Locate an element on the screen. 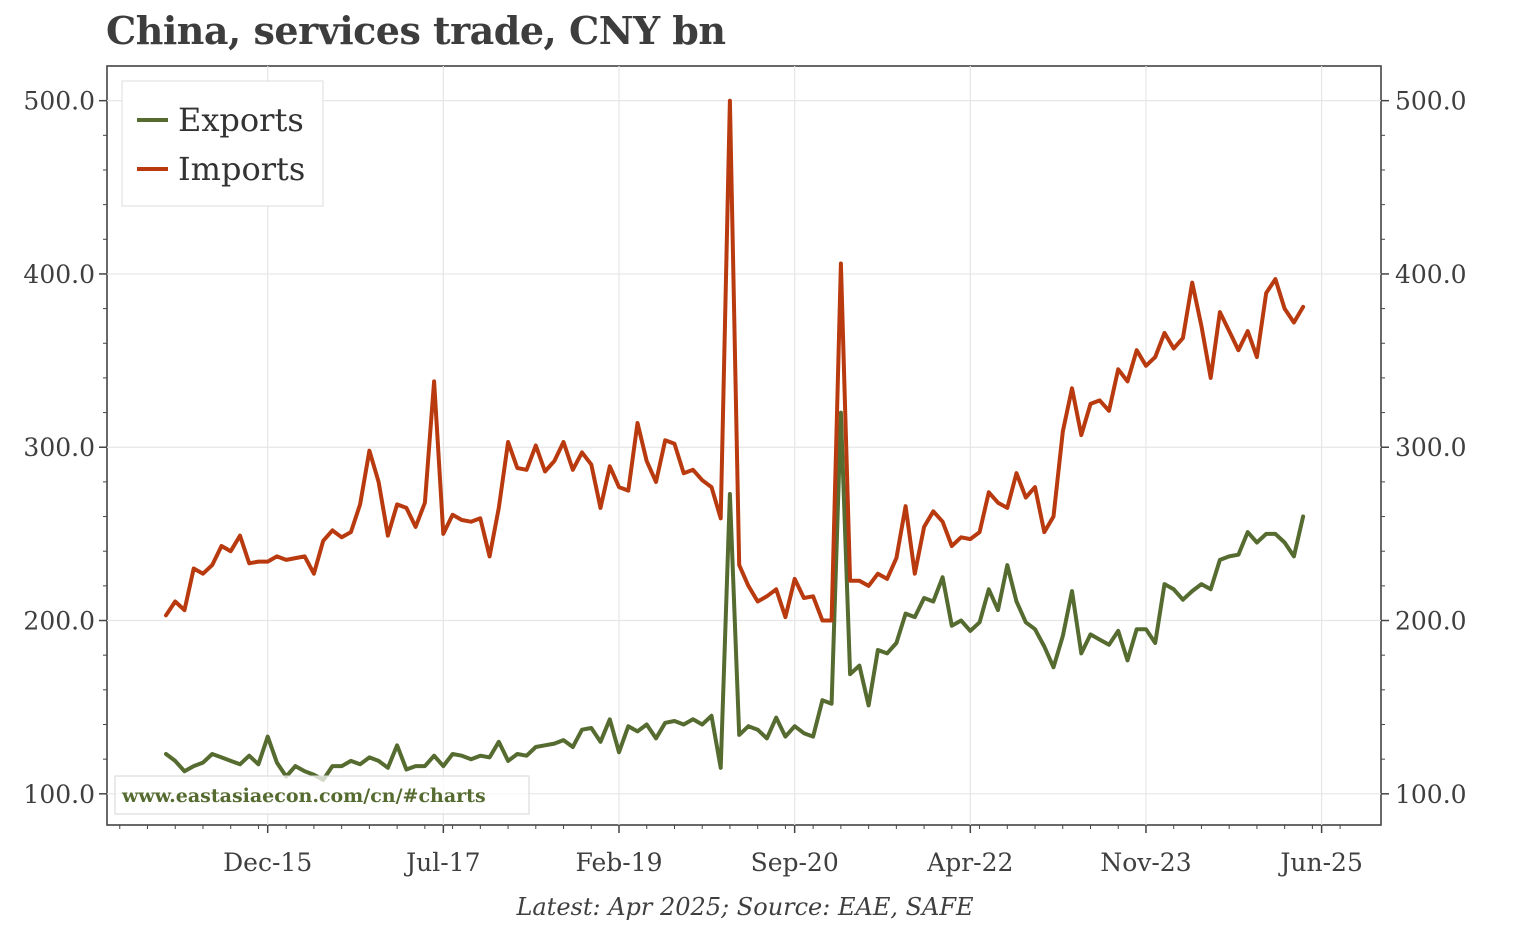  y-tick-label-left: 200.0 is located at coordinates (59, 621).